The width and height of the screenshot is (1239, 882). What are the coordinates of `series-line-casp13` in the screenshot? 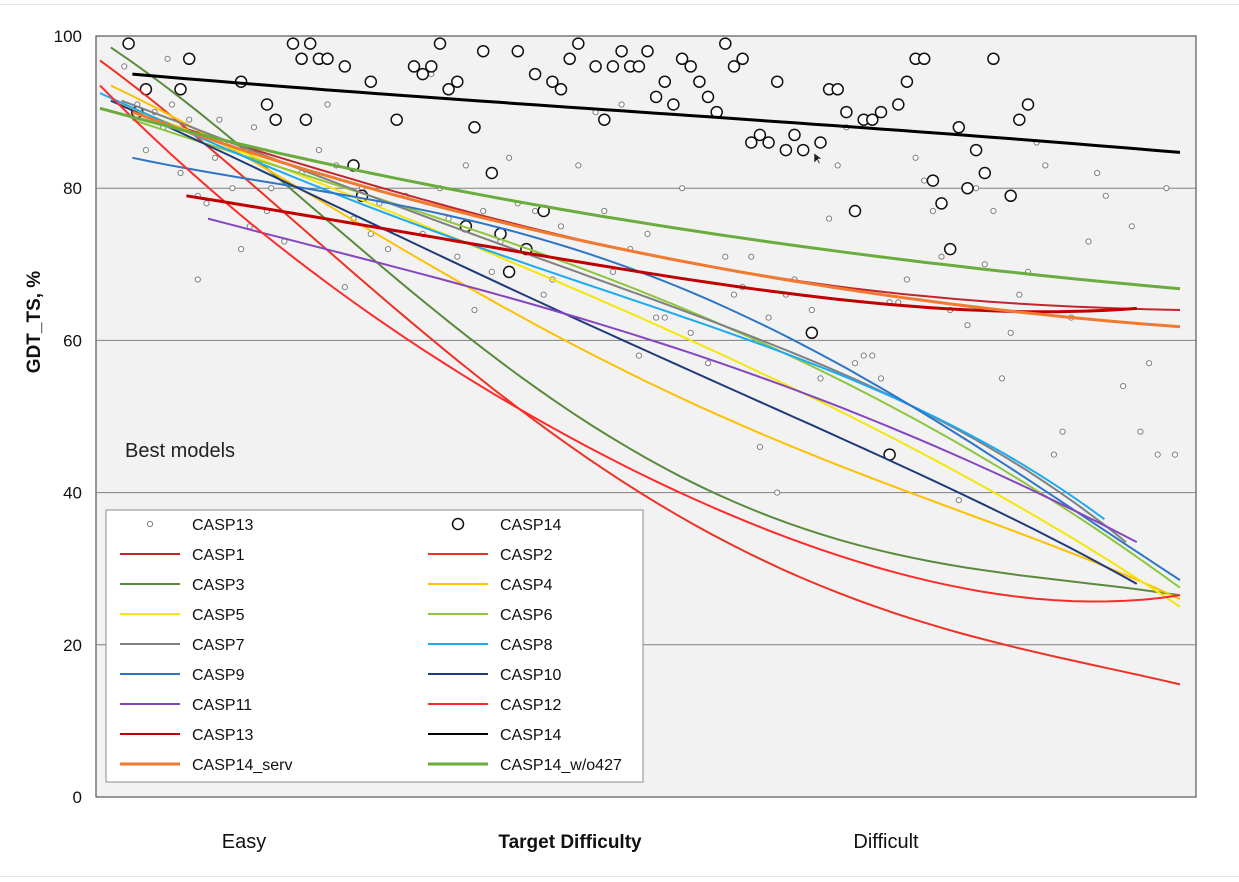 It's located at (661, 254).